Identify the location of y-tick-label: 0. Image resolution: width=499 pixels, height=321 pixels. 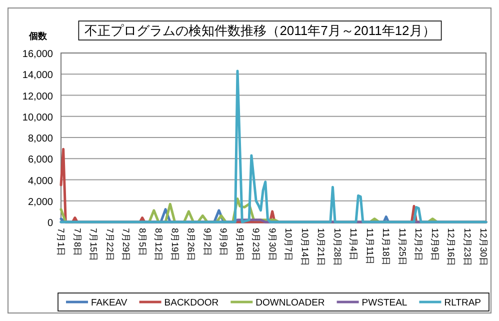
(50, 223).